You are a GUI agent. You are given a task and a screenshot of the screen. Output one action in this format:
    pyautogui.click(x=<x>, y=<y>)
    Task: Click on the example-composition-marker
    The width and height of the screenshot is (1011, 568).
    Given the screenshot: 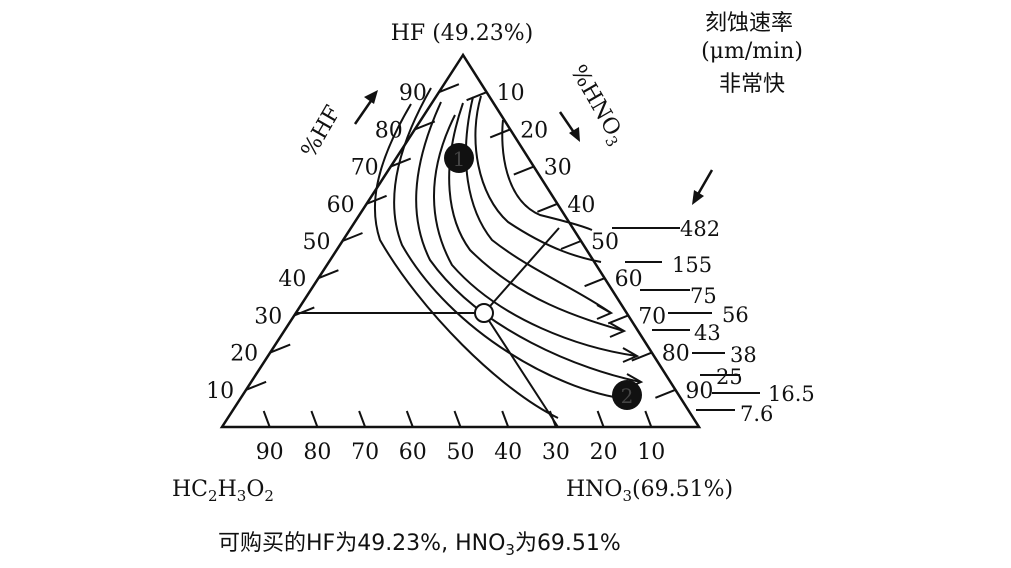 What is the action you would take?
    pyautogui.click(x=484, y=313)
    